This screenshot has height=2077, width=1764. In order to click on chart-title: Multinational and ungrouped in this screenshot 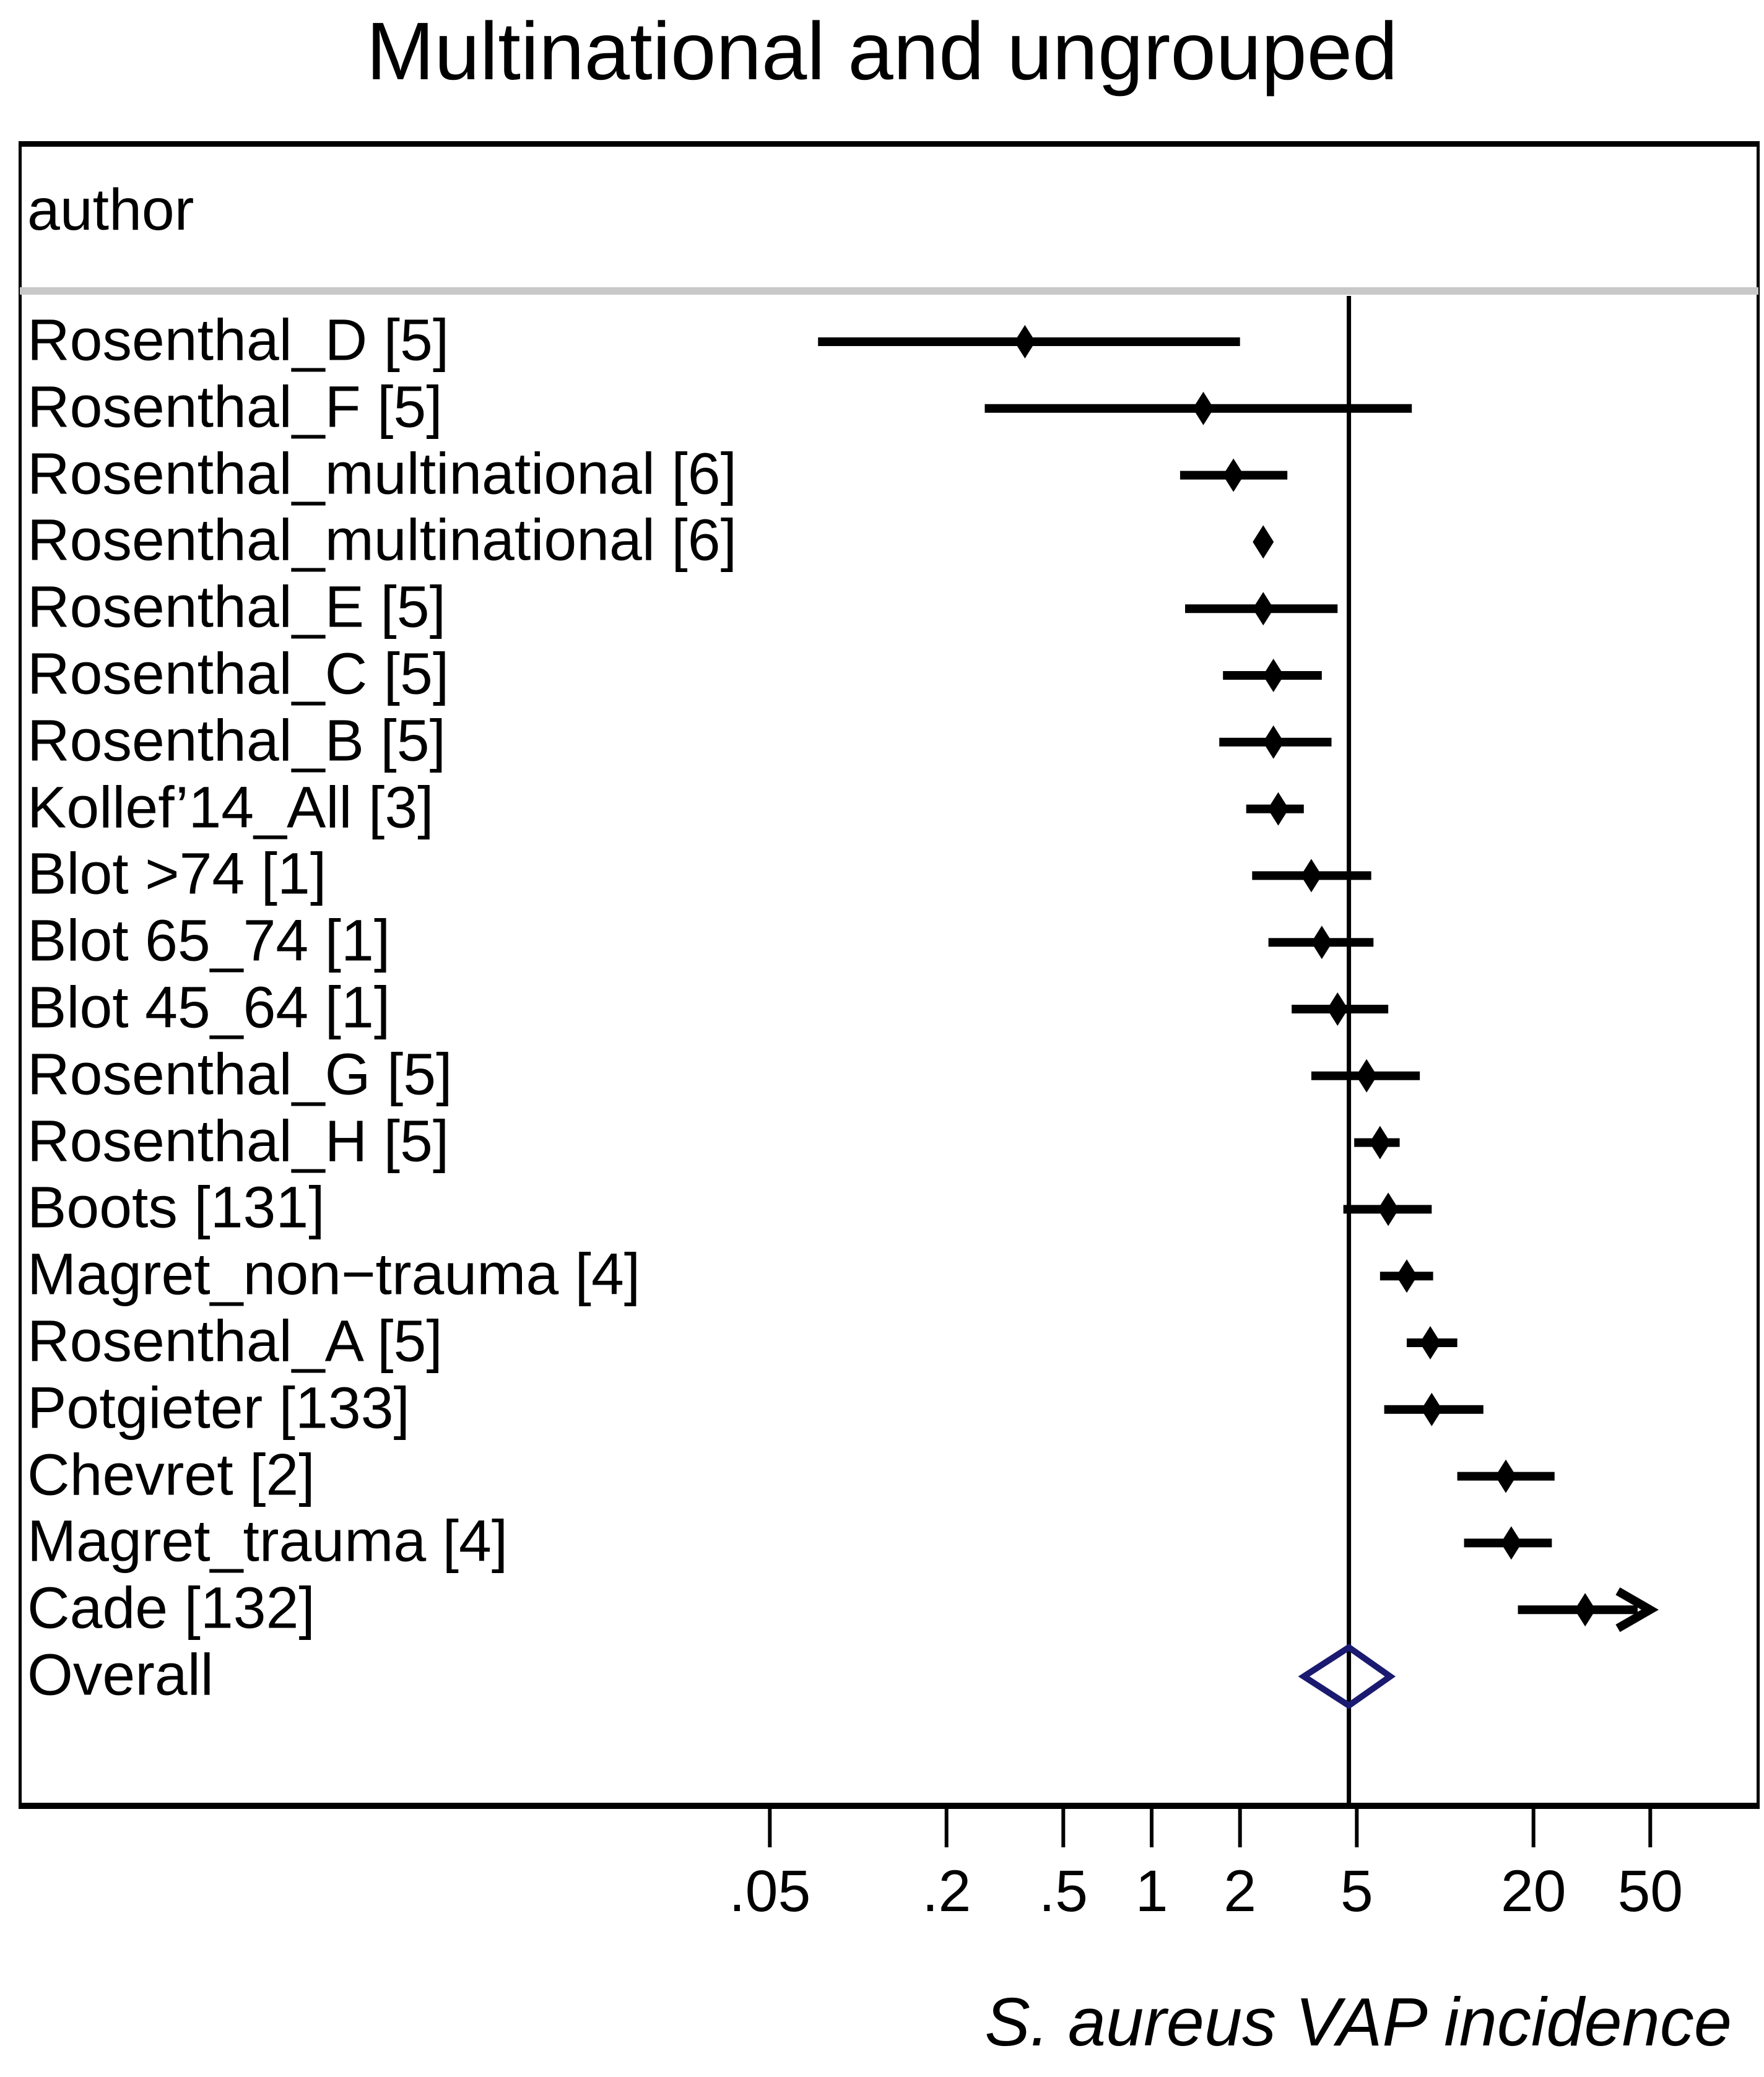, I will do `click(882, 51)`.